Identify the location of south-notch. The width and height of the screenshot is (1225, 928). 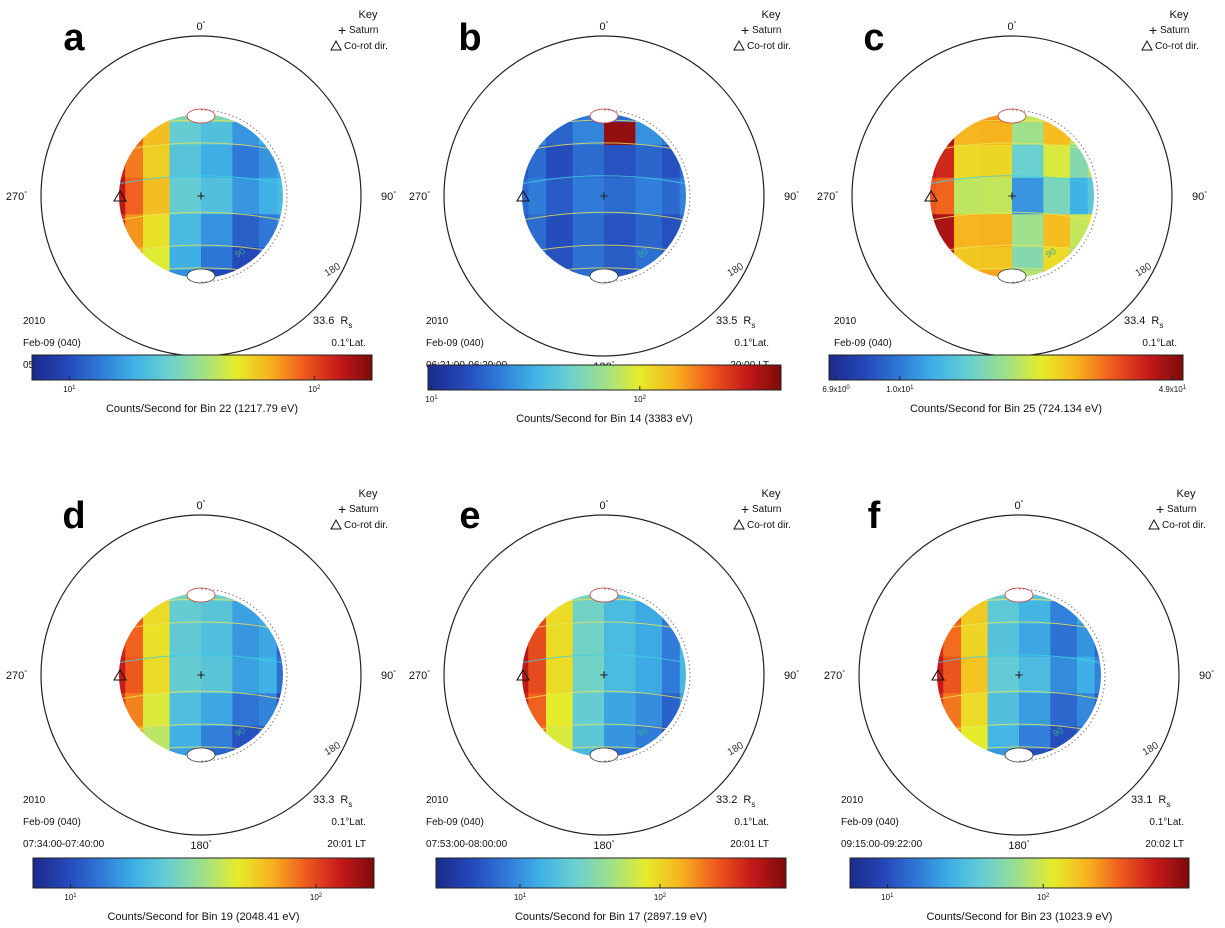
(201, 755).